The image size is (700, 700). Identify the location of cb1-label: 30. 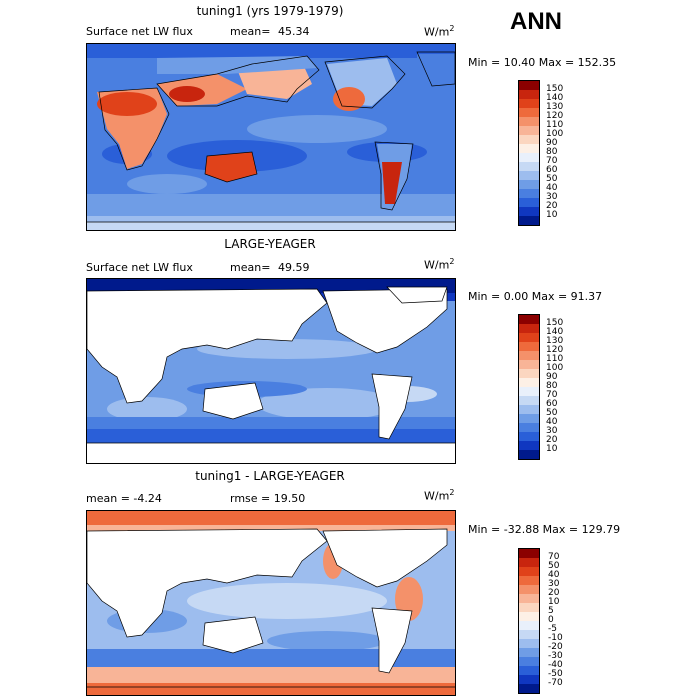
(552, 197).